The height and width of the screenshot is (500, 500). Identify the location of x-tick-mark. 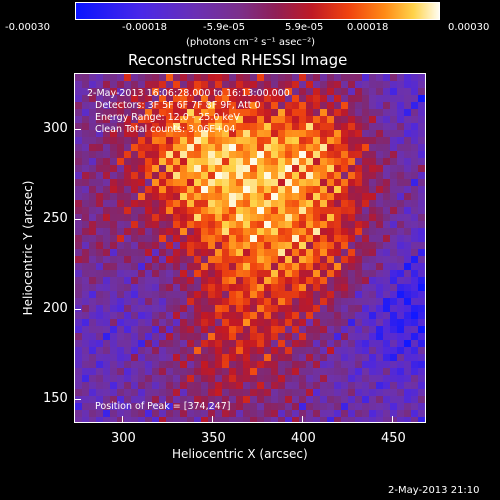
(302, 419).